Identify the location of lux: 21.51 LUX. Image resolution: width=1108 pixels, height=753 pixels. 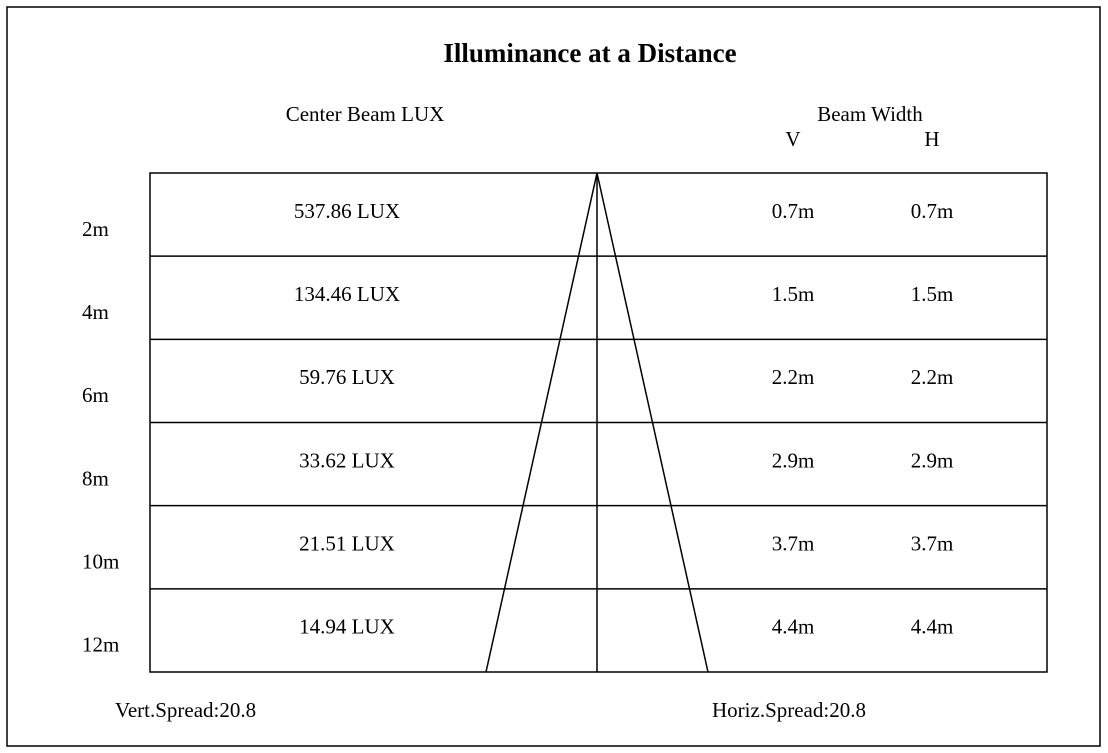
(347, 543).